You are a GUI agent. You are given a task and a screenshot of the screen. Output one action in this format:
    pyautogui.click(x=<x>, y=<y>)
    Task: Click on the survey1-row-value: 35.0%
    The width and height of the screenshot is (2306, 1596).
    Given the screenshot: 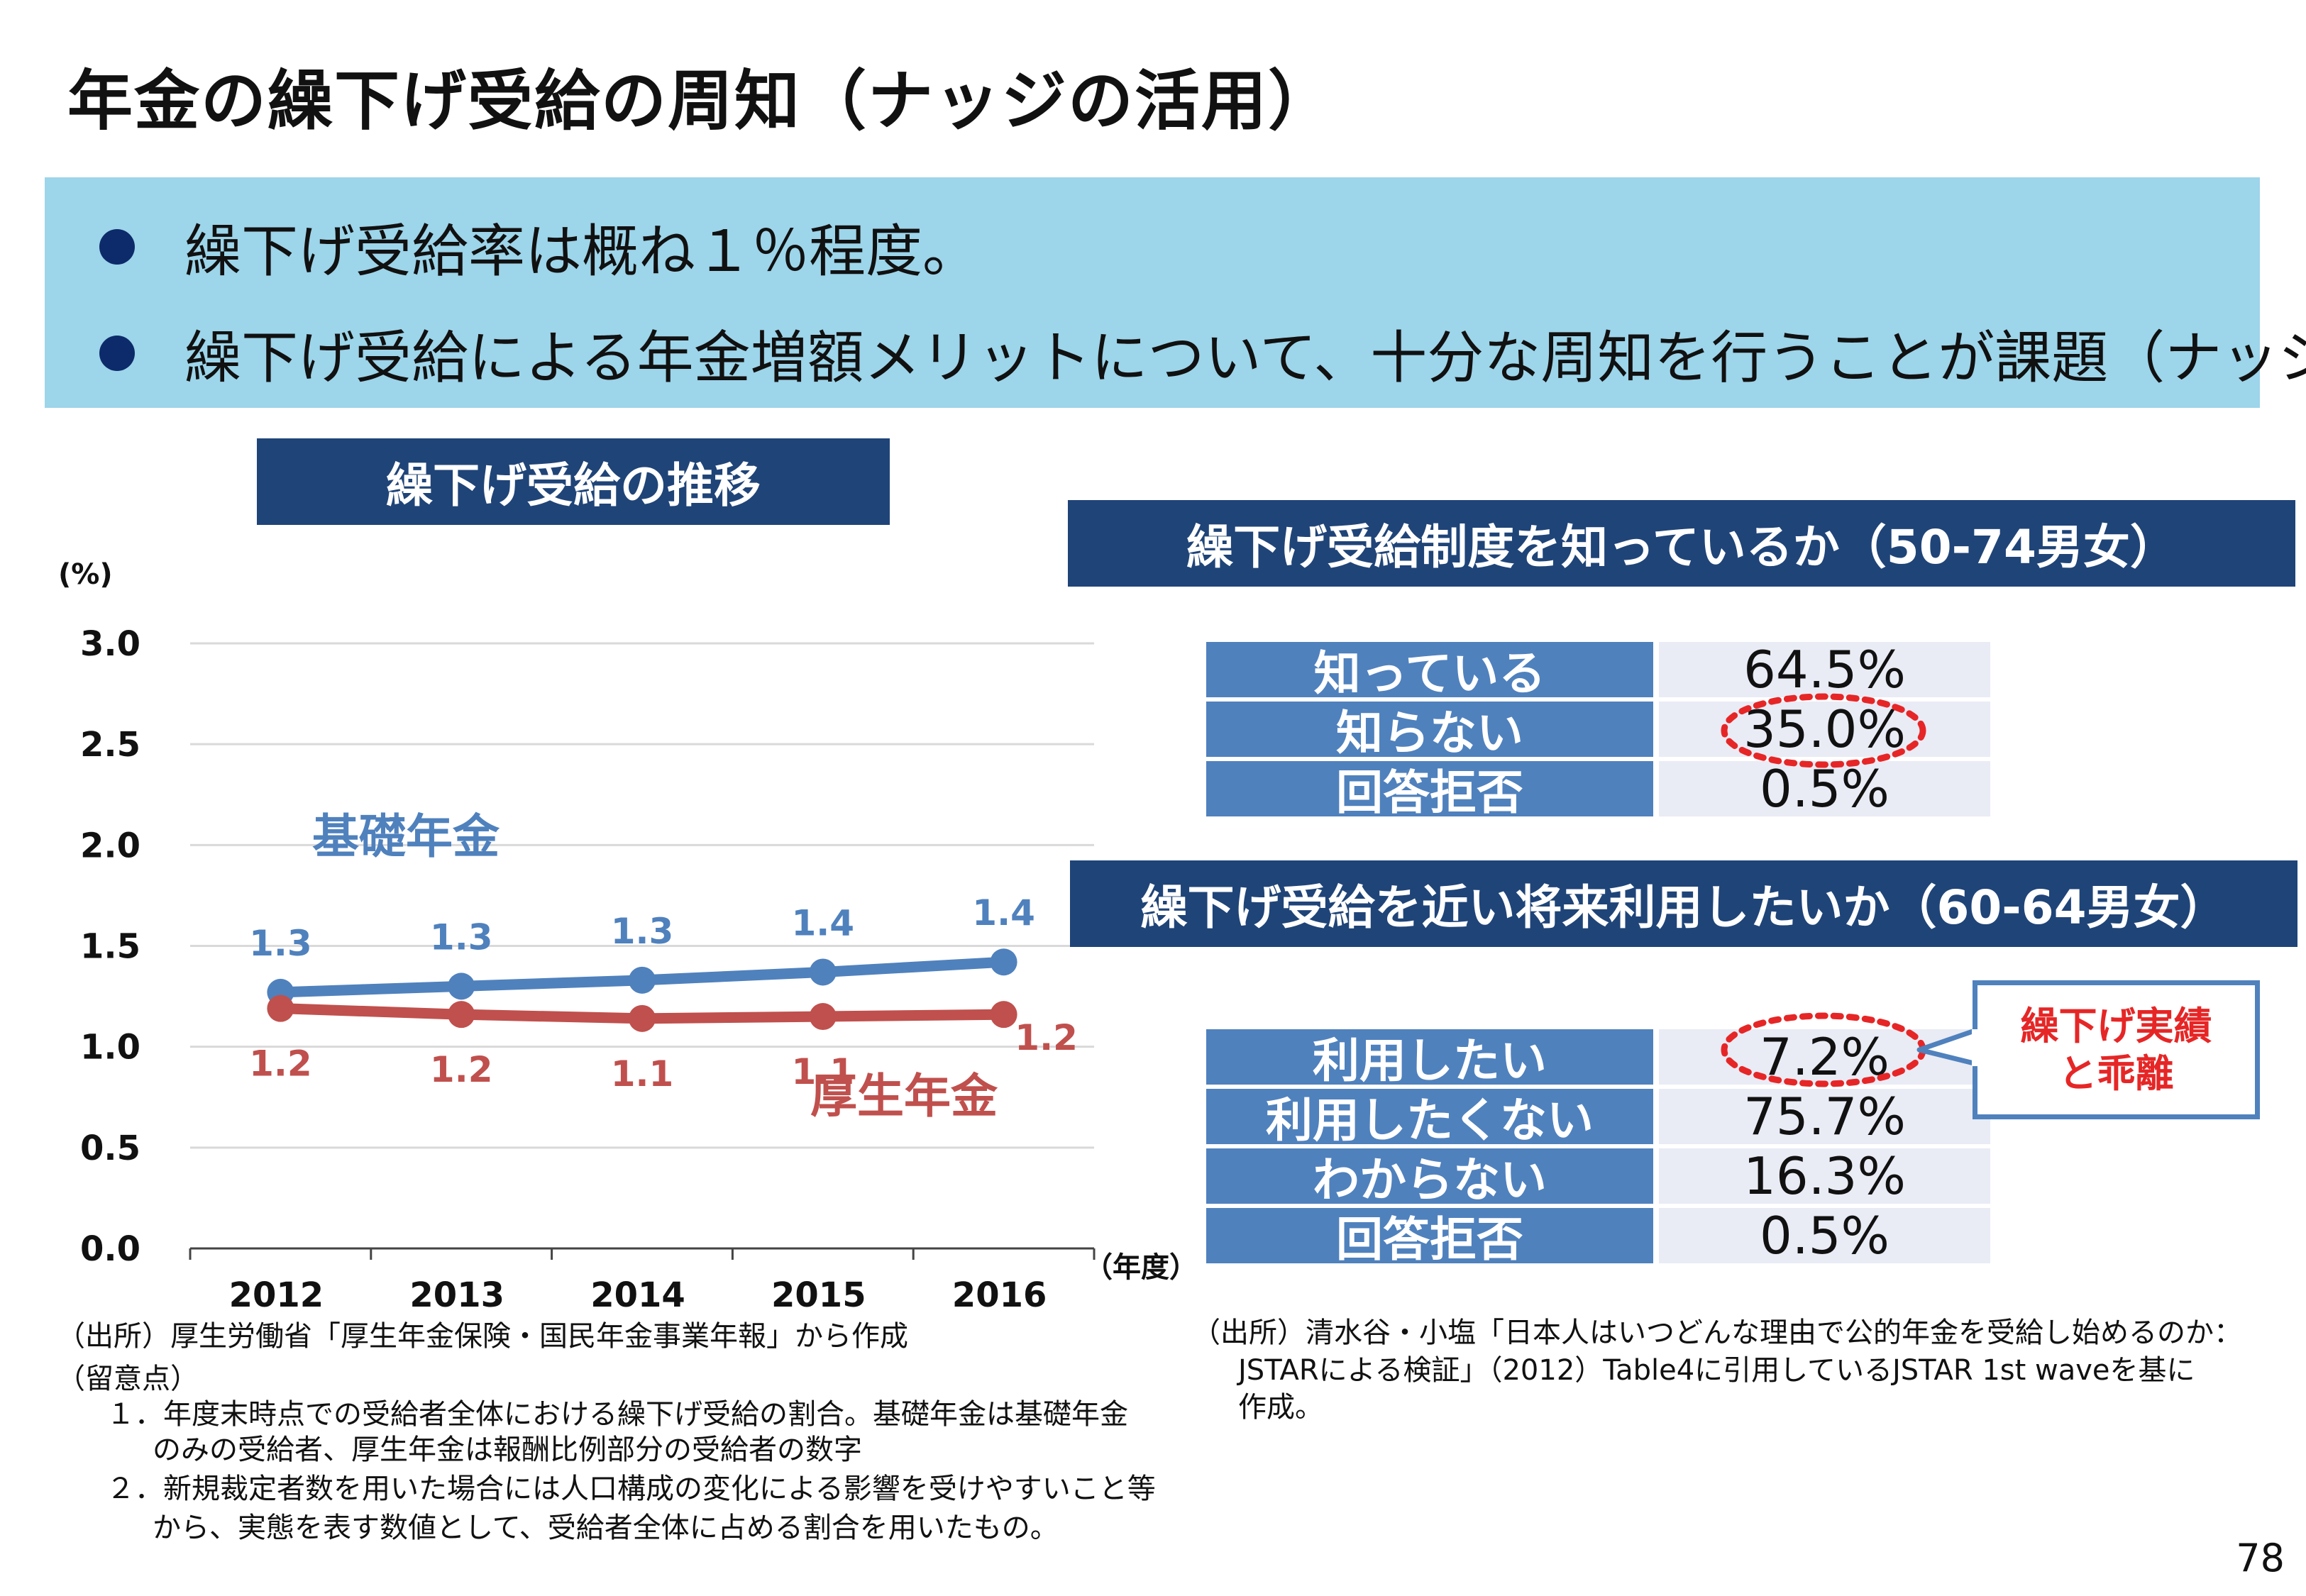 What is the action you would take?
    pyautogui.click(x=1824, y=729)
    